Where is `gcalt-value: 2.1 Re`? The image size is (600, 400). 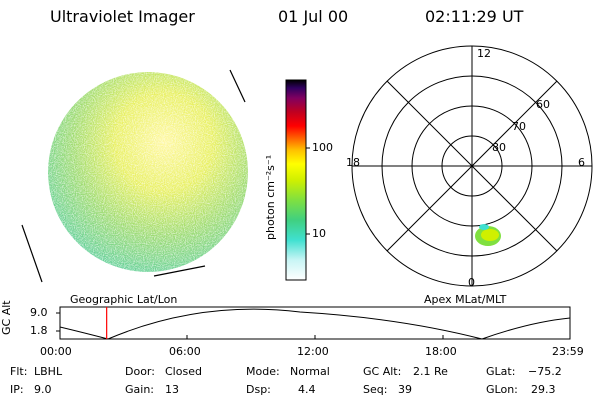
gcalt-value: 2.1 Re is located at coordinates (430, 371).